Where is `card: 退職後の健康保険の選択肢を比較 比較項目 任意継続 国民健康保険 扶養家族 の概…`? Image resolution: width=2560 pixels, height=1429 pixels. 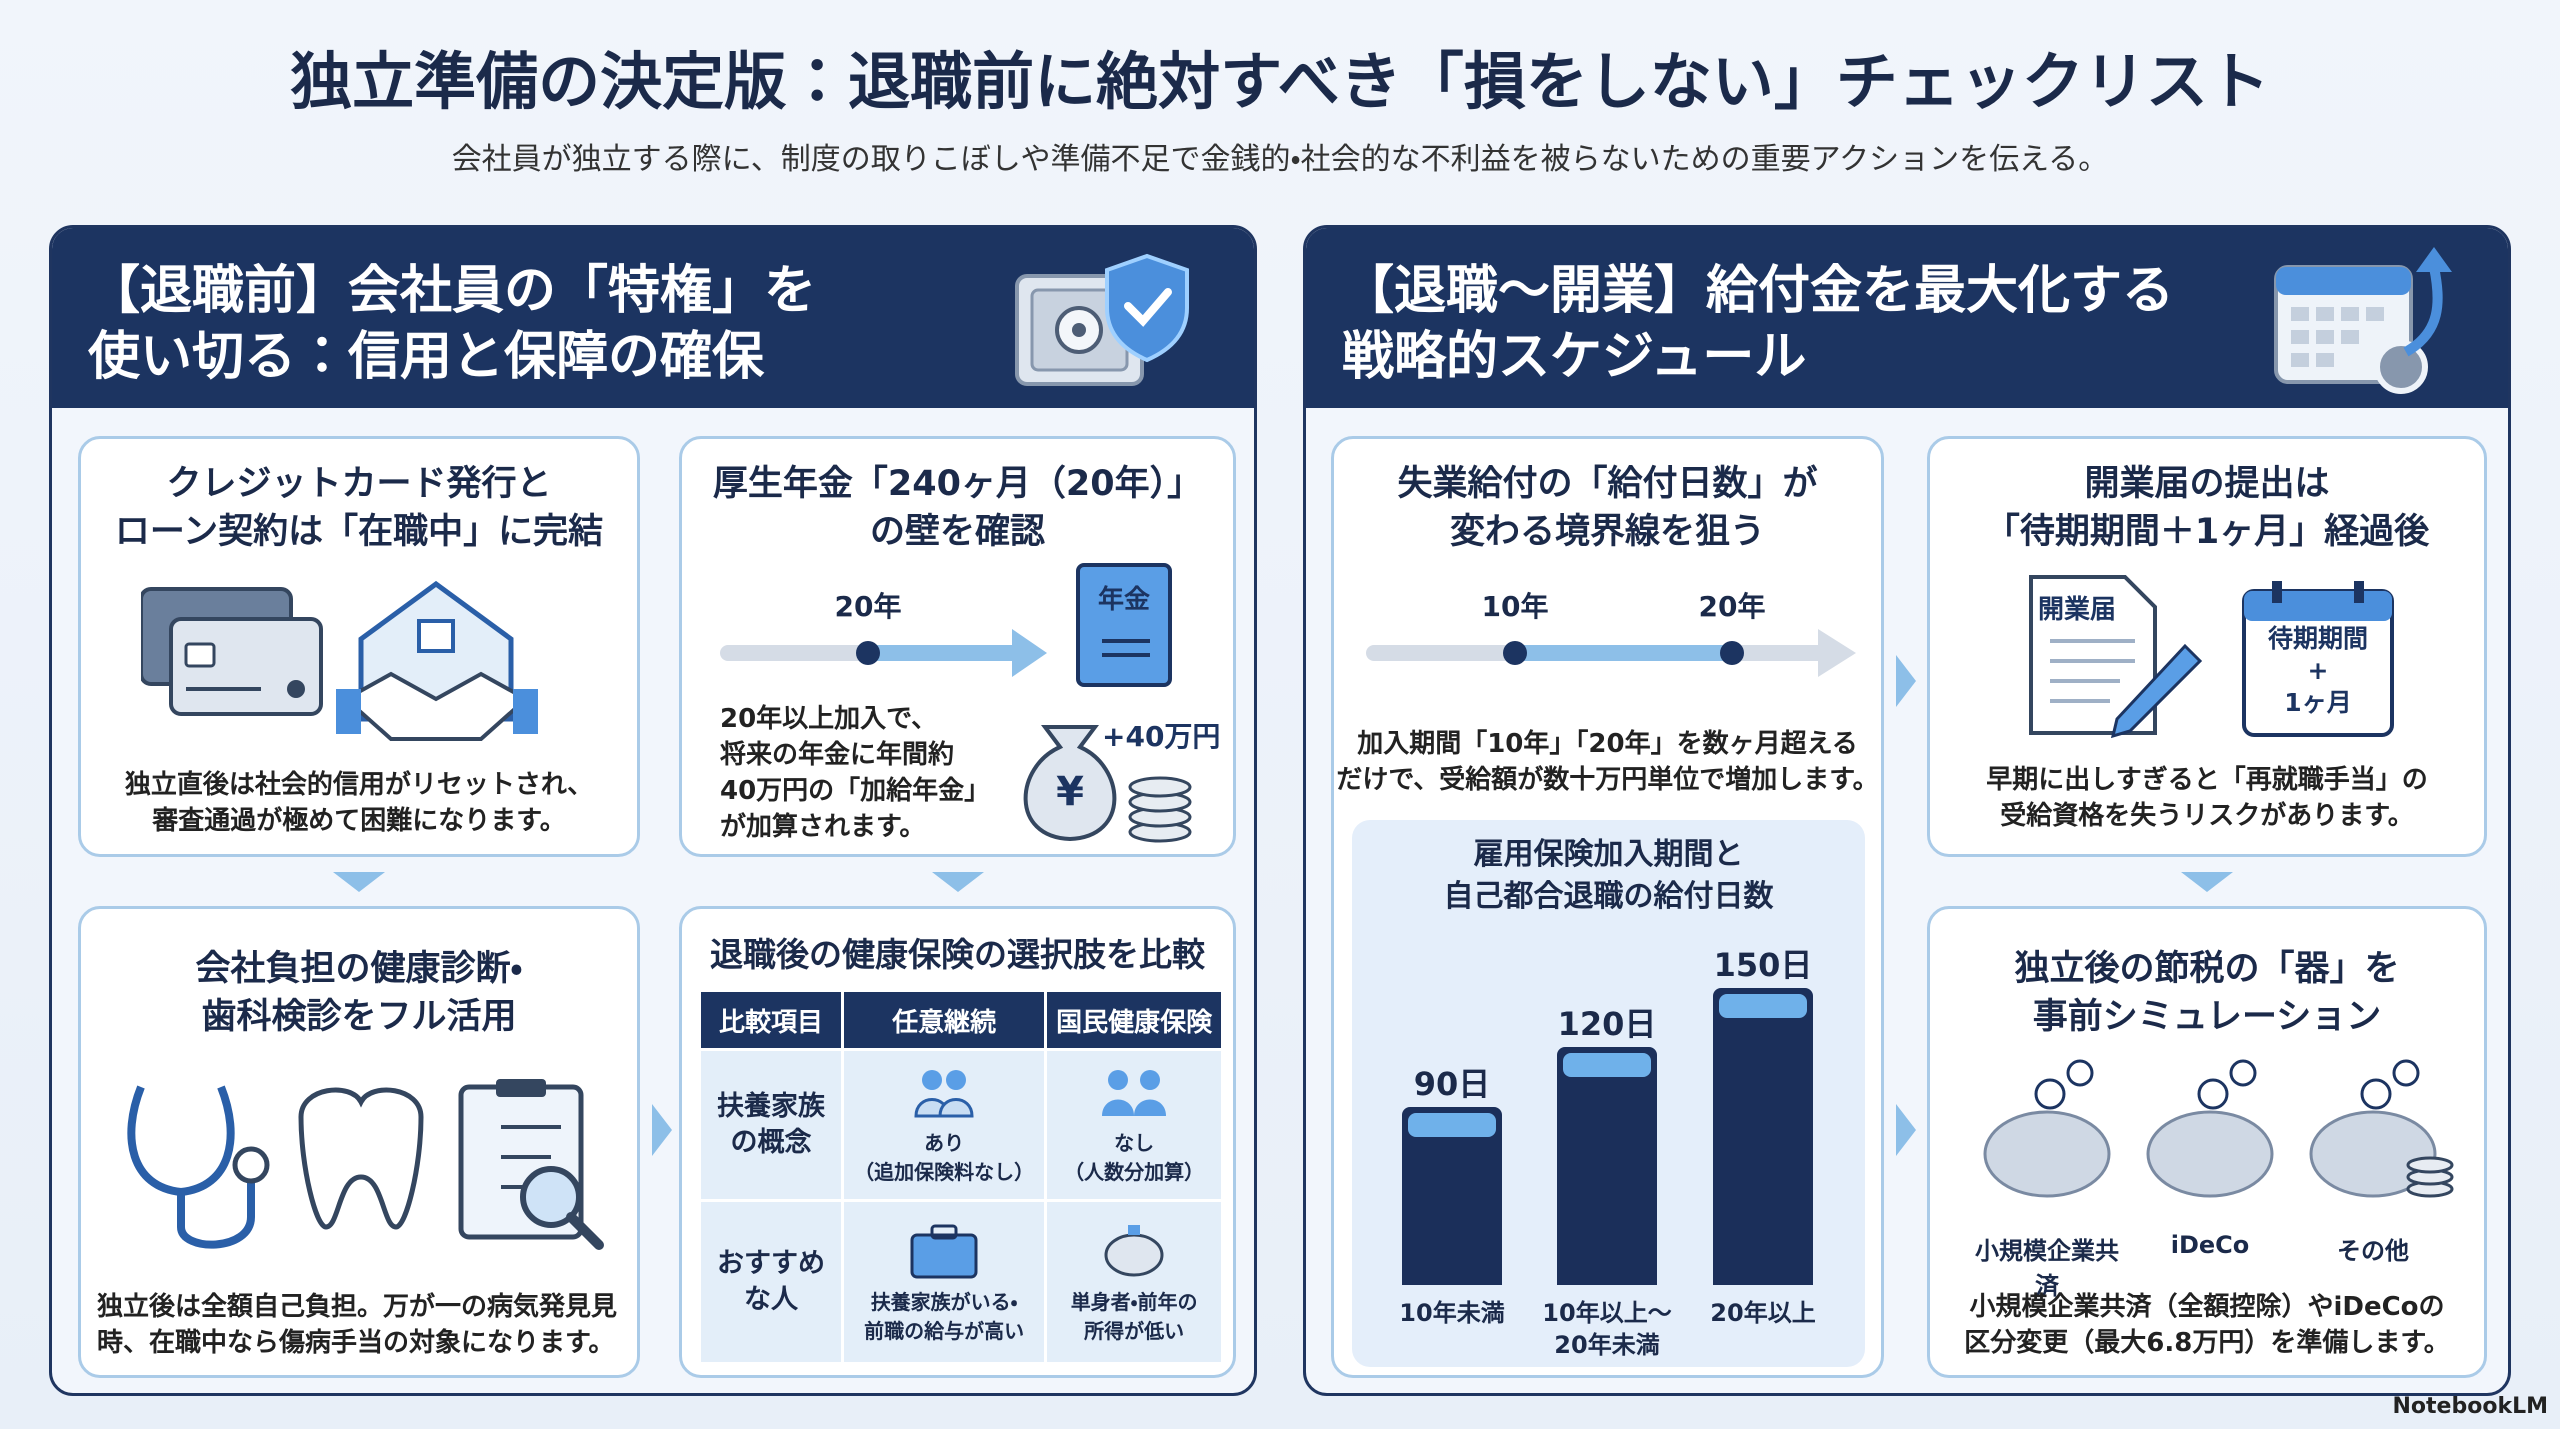
card: 退職後の健康保険の選択肢を比較 比較項目 任意継続 国民健康保険 扶養家族 の概… is located at coordinates (957, 1142).